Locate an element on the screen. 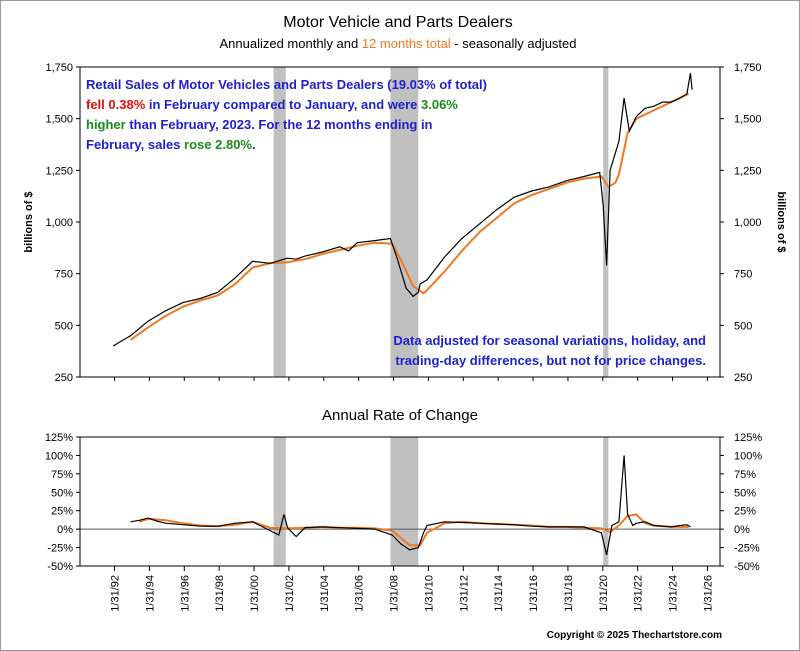 The height and width of the screenshot is (651, 800). bot-ytick-label-right: -25% is located at coordinates (747, 549).